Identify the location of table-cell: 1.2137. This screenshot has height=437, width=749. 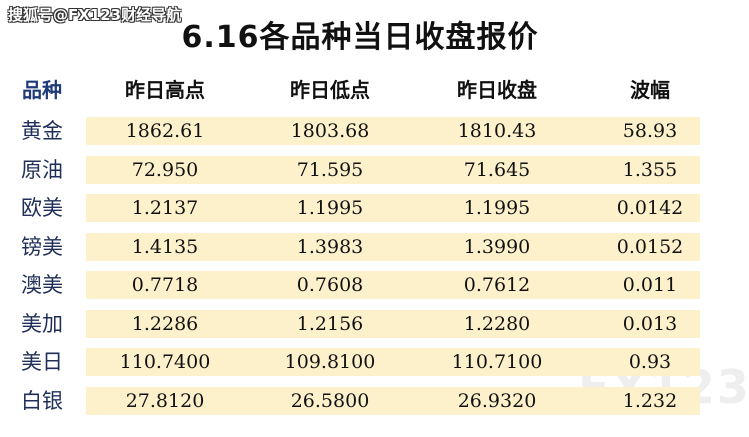
(165, 208).